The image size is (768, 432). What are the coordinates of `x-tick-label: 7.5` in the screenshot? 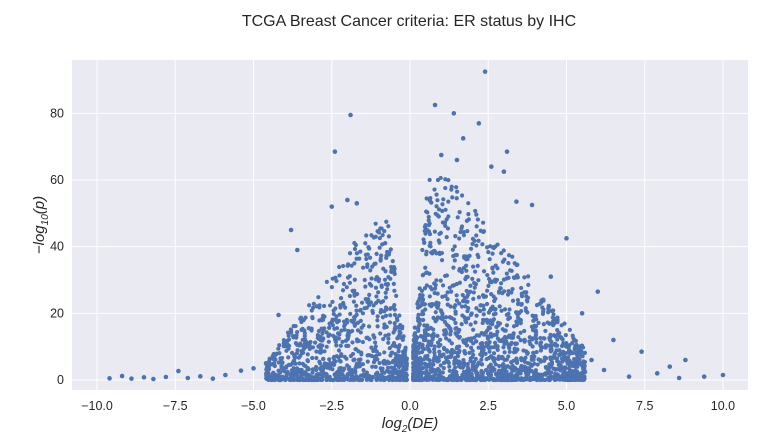 It's located at (644, 406).